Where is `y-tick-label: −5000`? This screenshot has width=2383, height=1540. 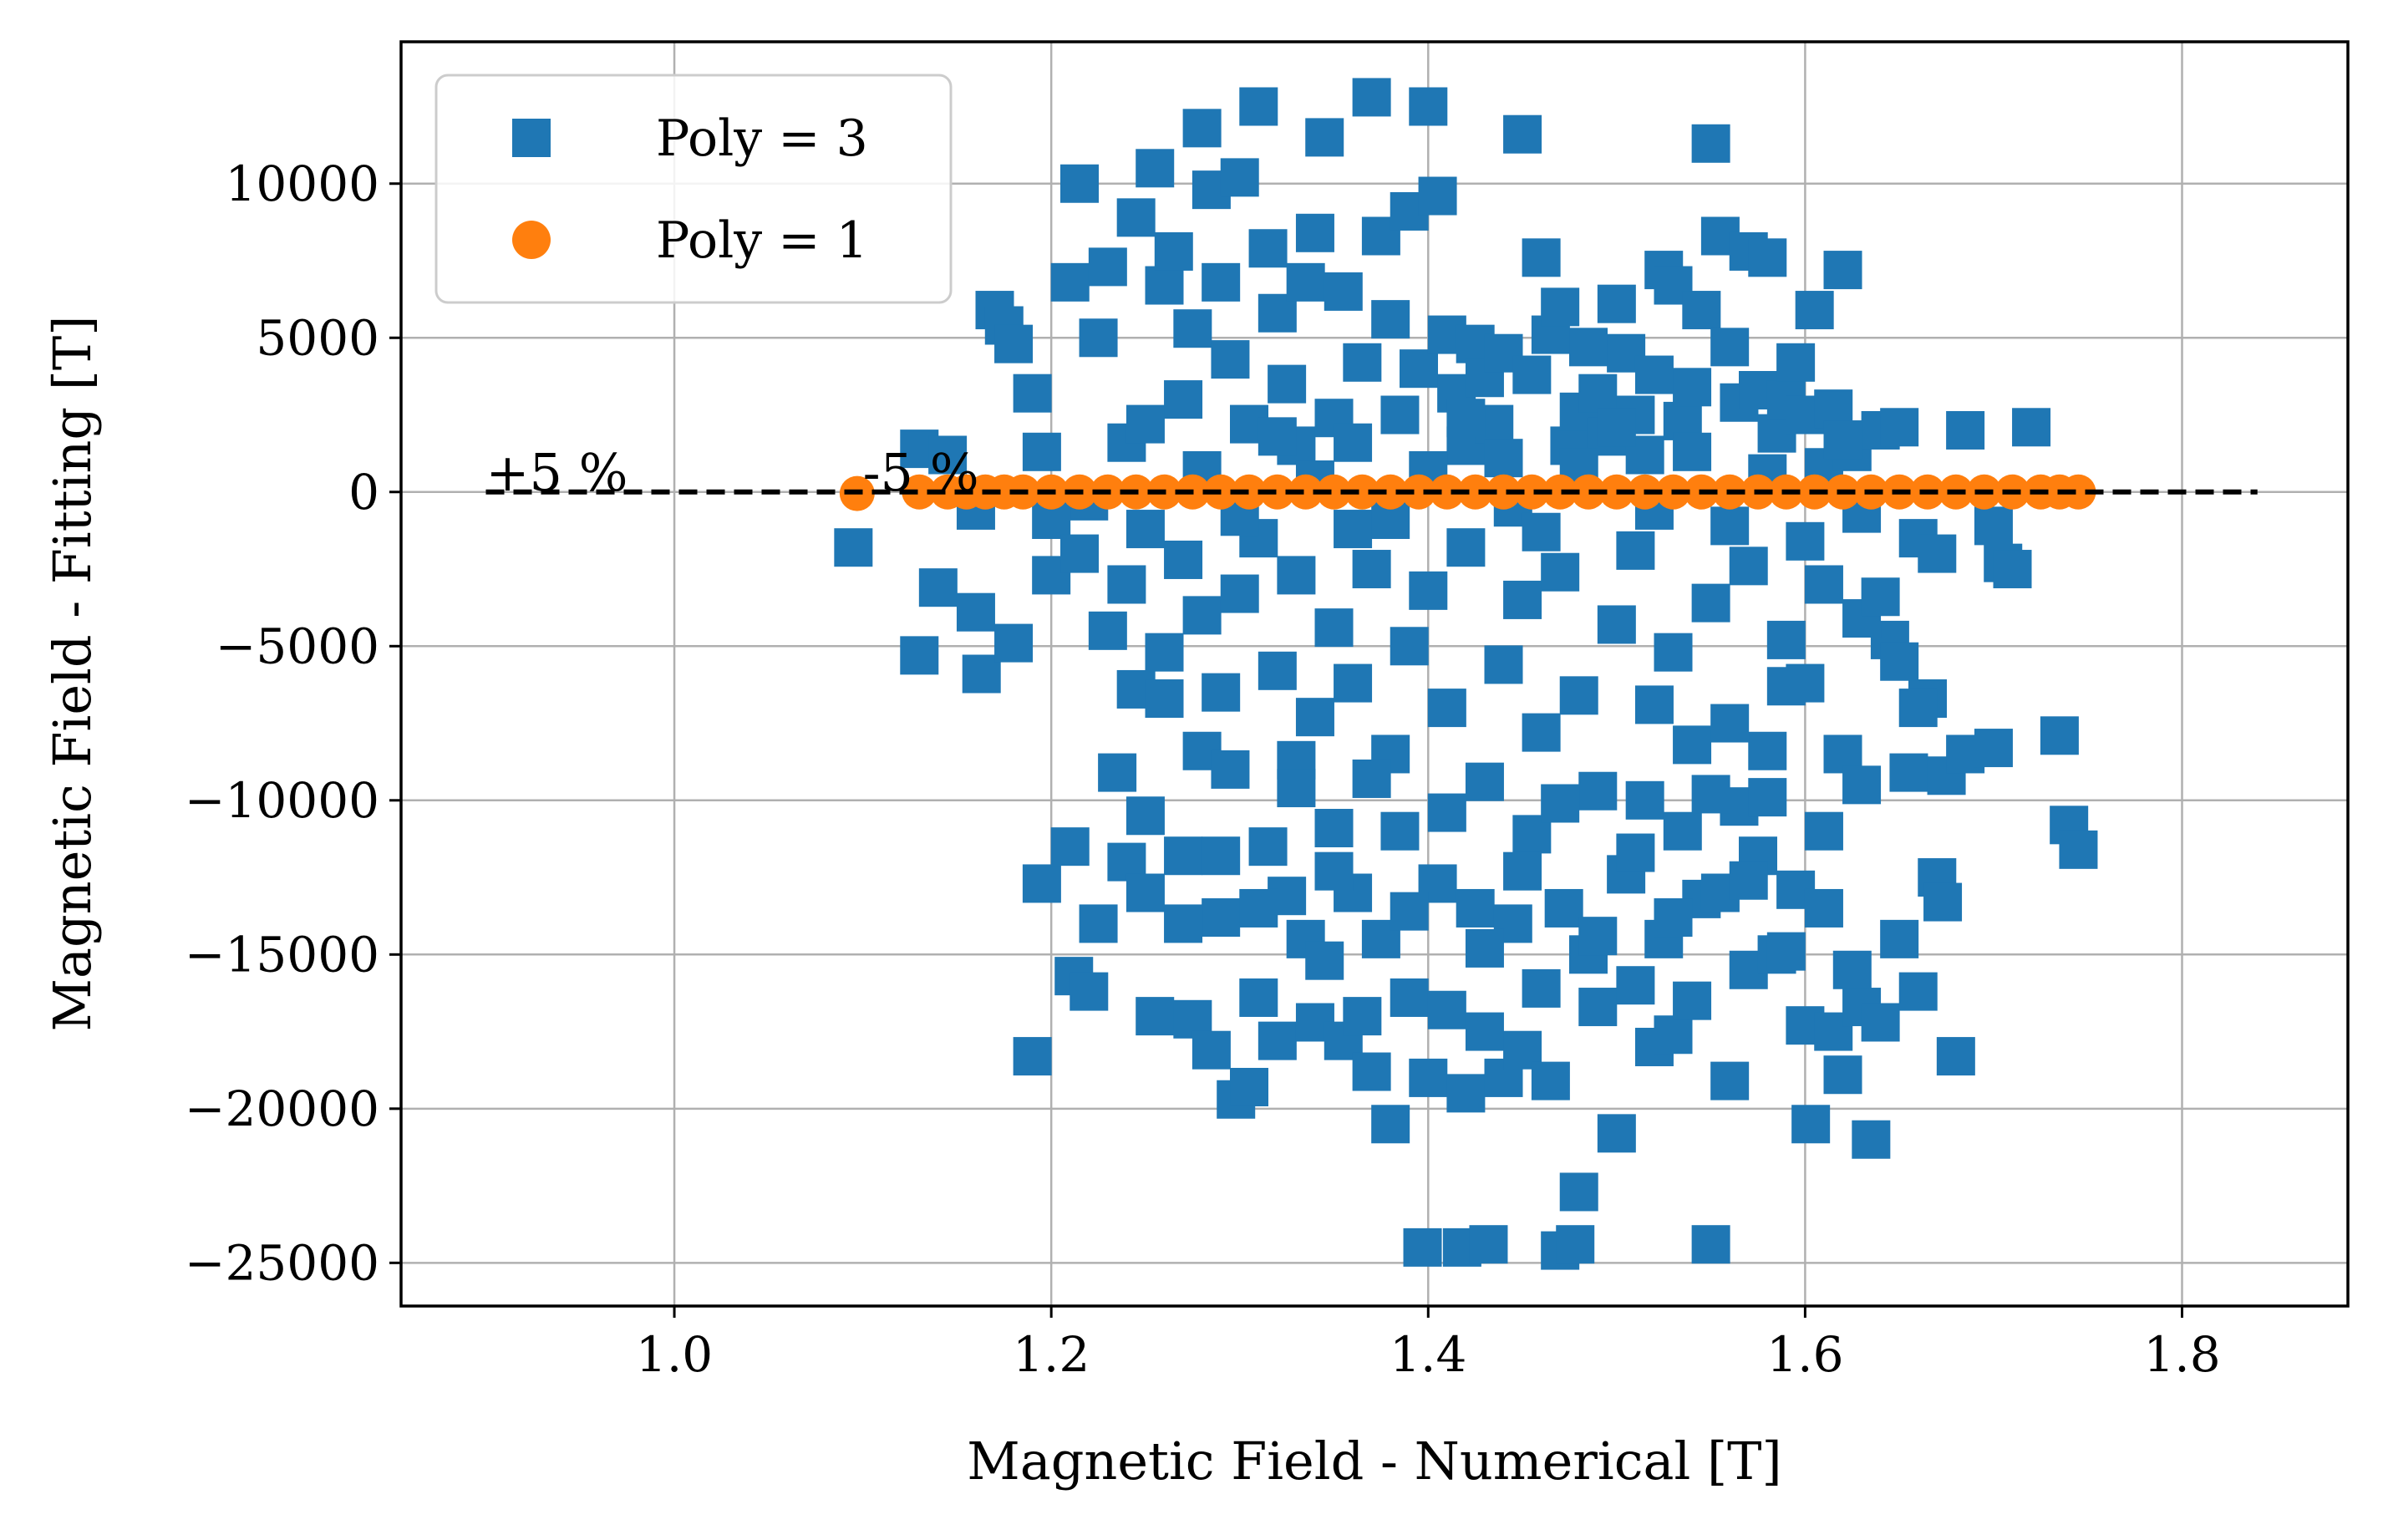
y-tick-label: −5000 is located at coordinates (297, 646).